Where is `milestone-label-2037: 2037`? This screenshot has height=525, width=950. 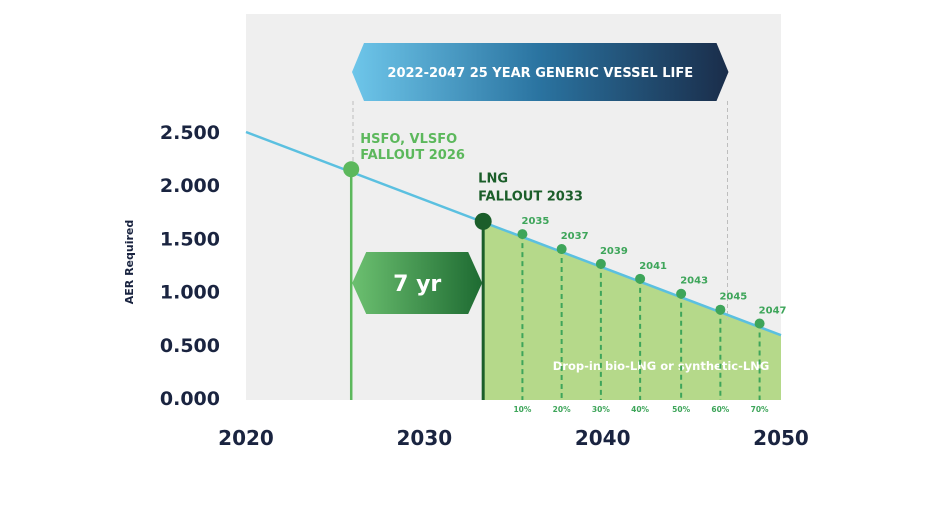
milestone-label-2037: 2037 is located at coordinates (575, 236).